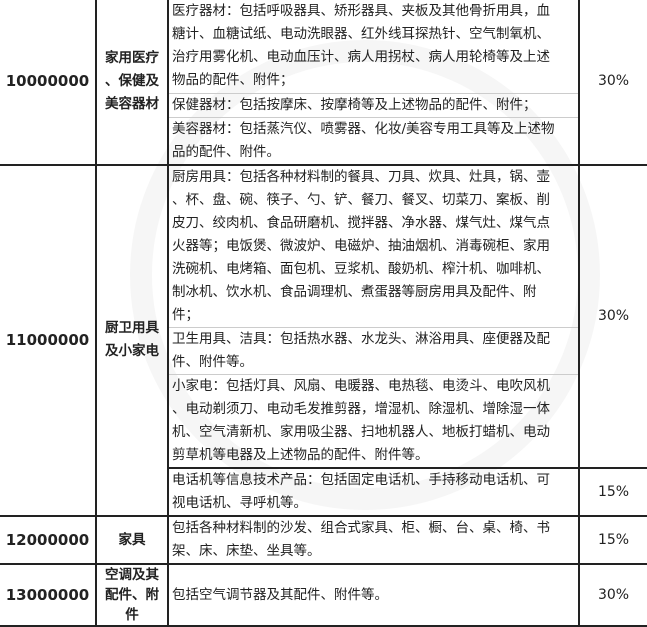 The width and height of the screenshot is (647, 627). I want to click on desc-line: 厨房用具：包括各种材料制的餐具、刀具、炊具、灶具，锅、壶, so click(361, 176).